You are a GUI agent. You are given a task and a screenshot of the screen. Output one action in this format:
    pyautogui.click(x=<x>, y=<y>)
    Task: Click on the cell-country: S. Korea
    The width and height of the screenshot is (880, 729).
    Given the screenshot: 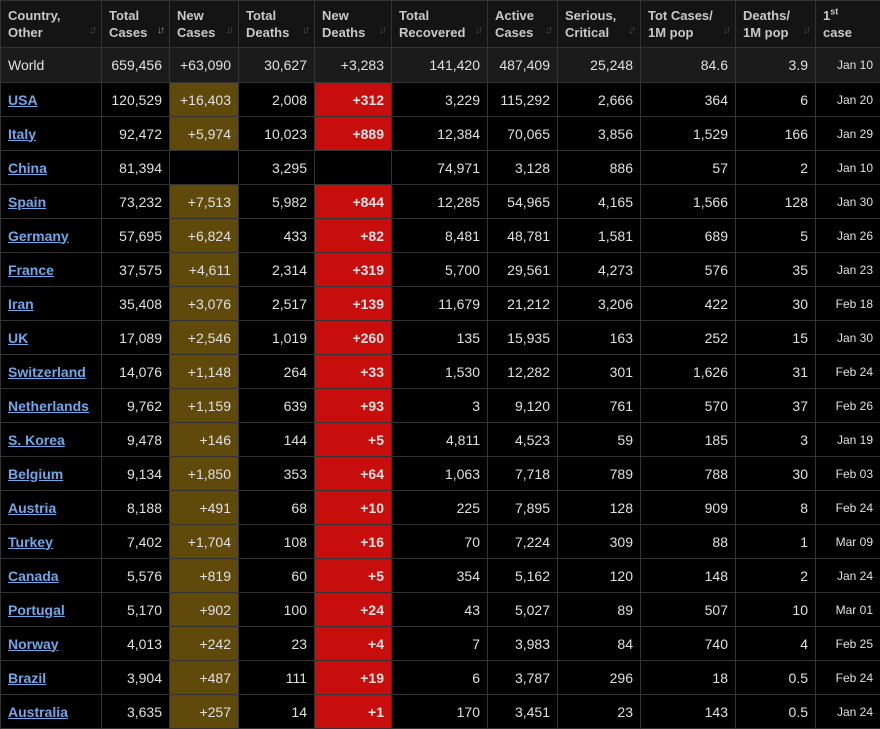 What is the action you would take?
    pyautogui.click(x=51, y=440)
    